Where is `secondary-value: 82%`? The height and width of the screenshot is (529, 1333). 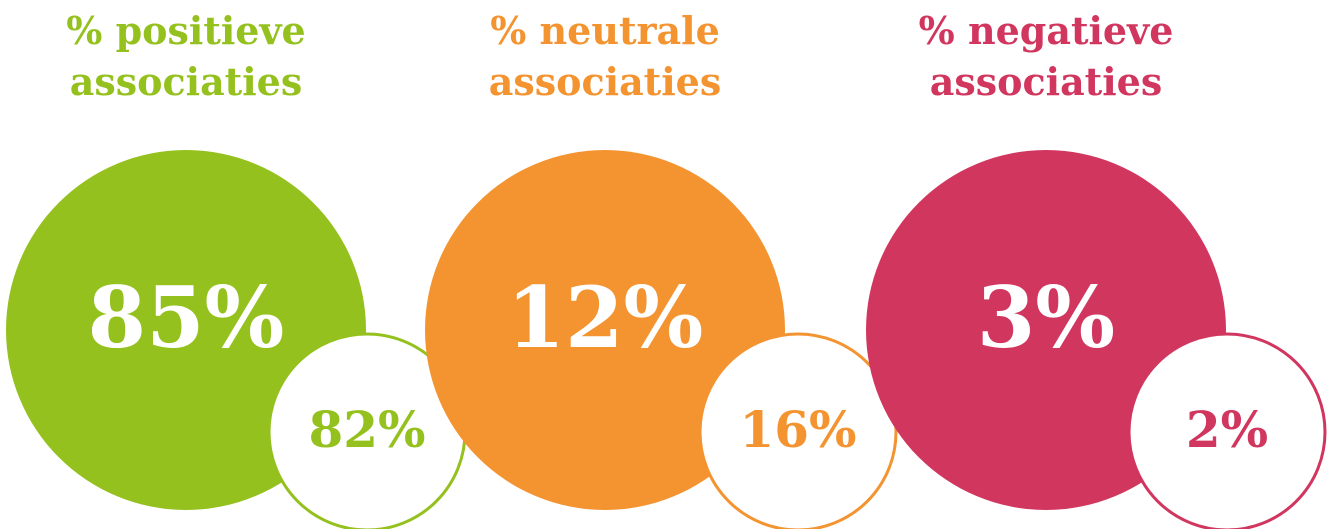 secondary-value: 82% is located at coordinates (366, 429).